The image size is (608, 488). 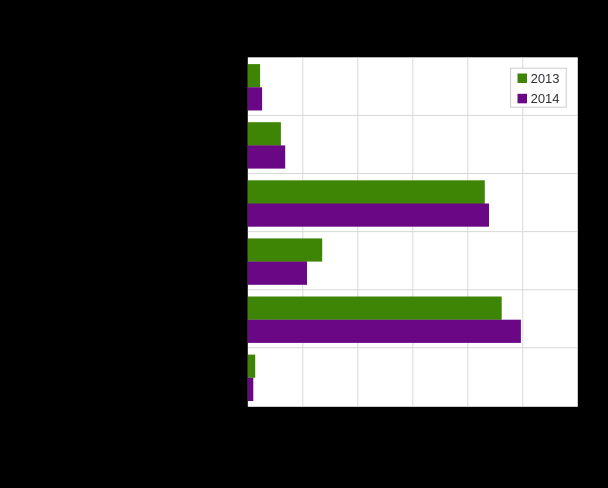 I want to click on svg-text: 2013, so click(x=545, y=78).